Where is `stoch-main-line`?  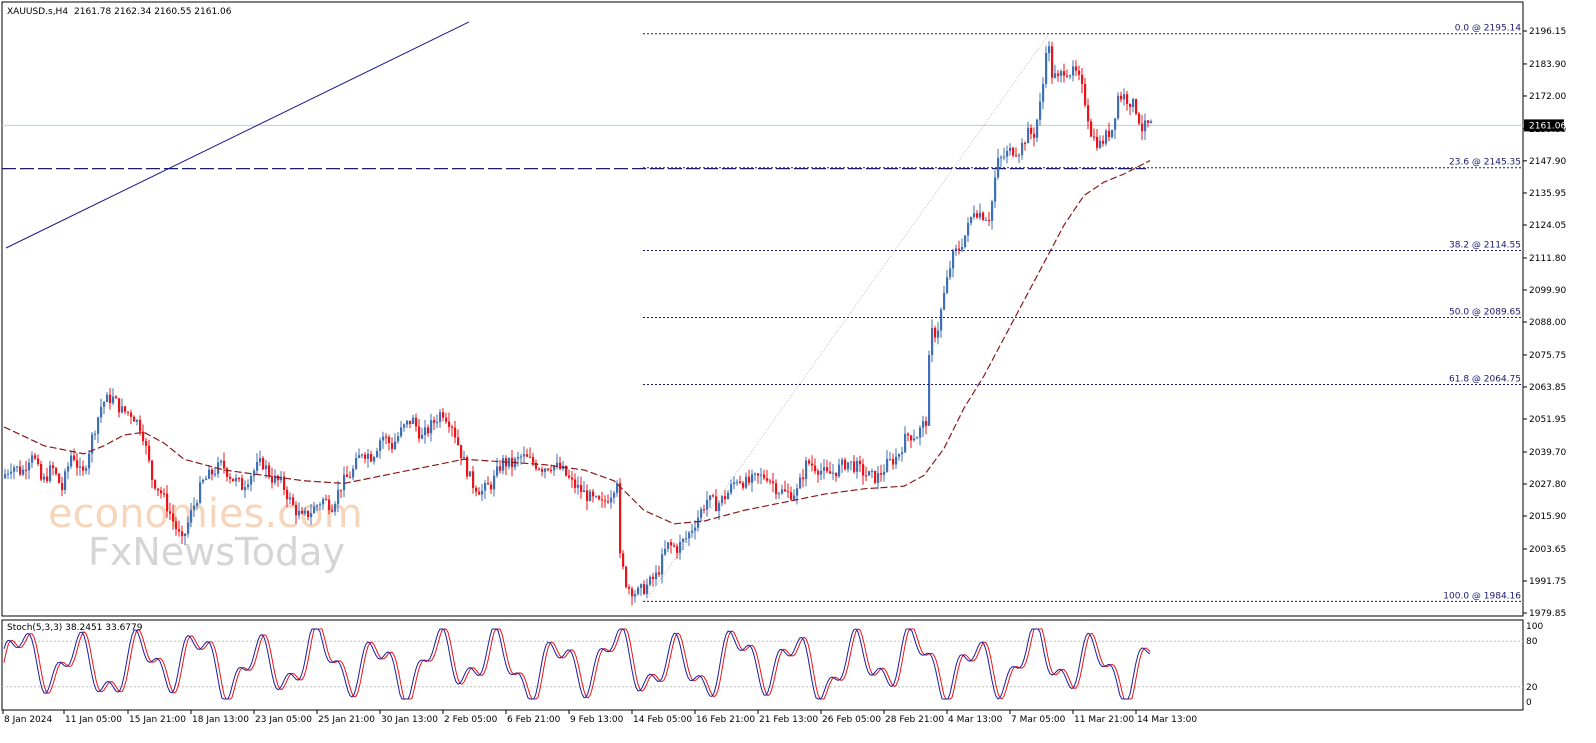
stoch-main-line is located at coordinates (577, 664).